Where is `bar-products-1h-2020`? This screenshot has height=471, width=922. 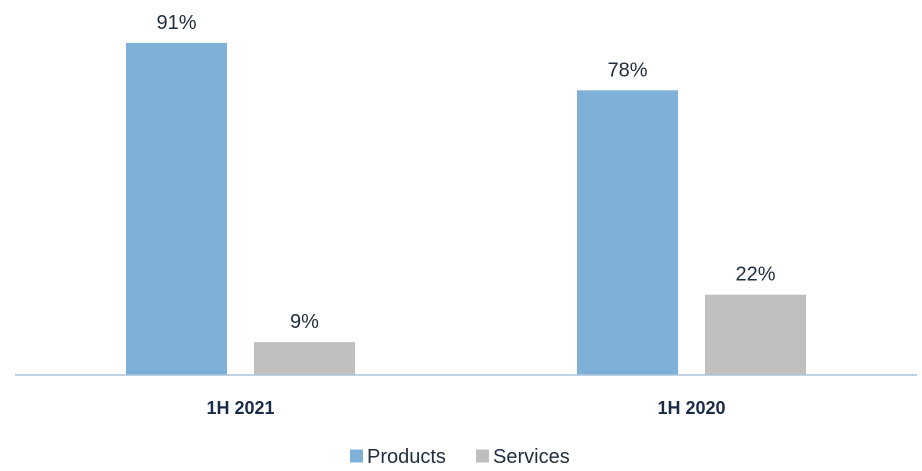 bar-products-1h-2020 is located at coordinates (627, 233).